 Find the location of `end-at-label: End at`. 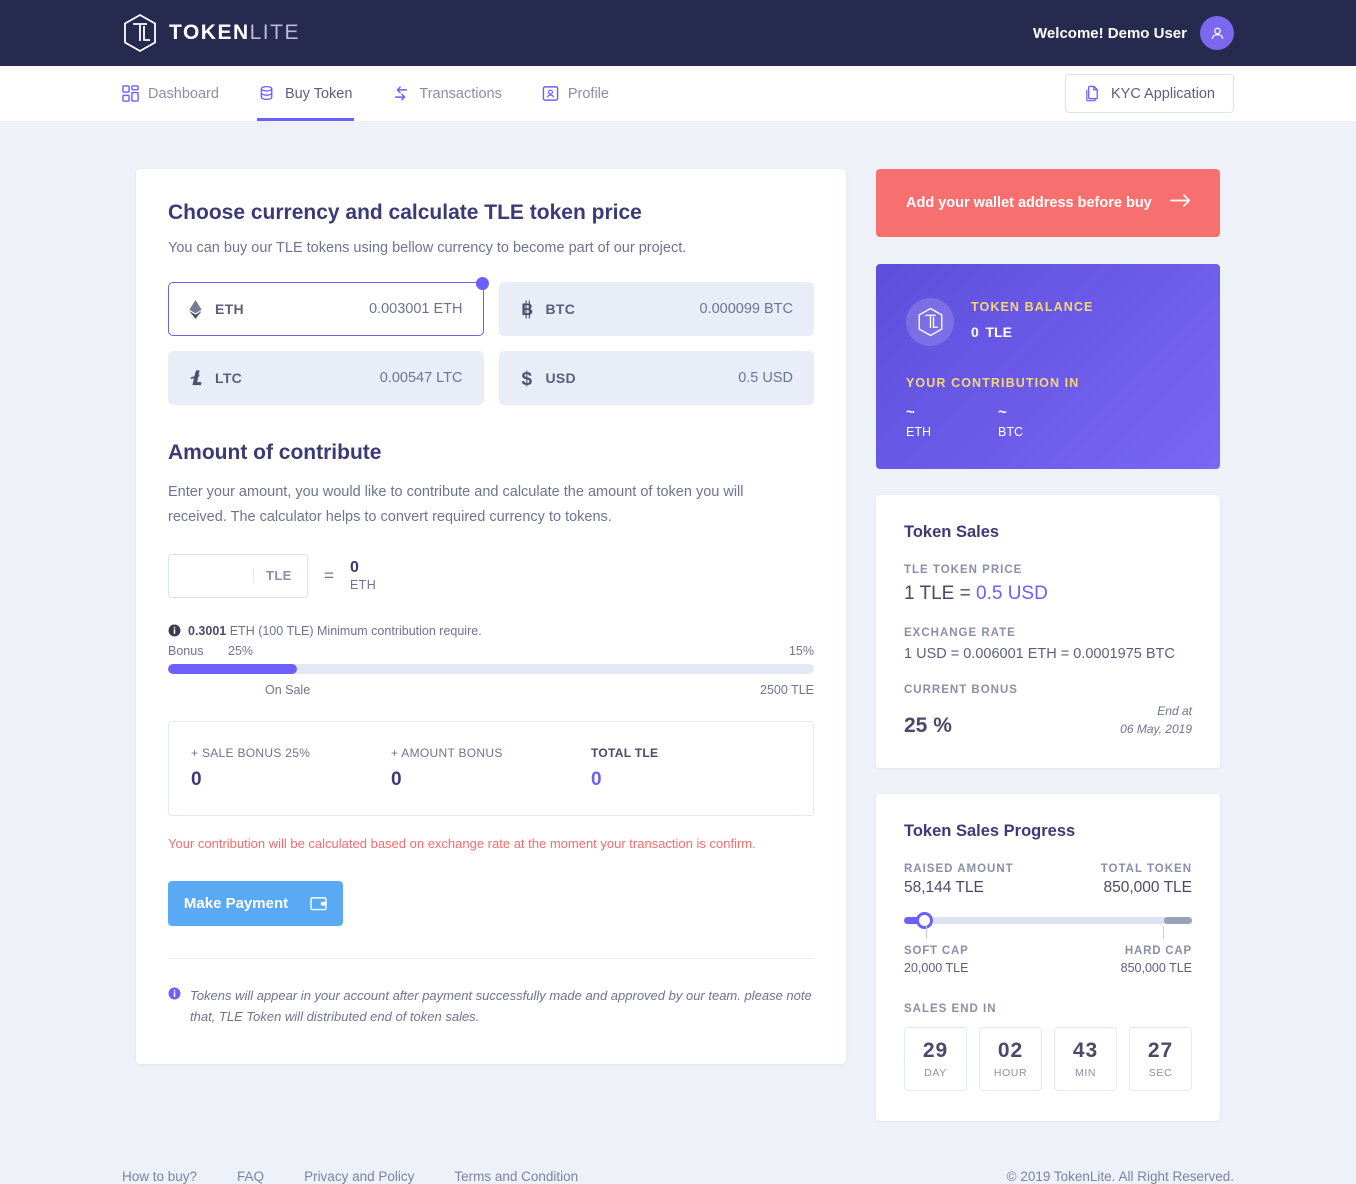

end-at-label: End at is located at coordinates (1174, 711).